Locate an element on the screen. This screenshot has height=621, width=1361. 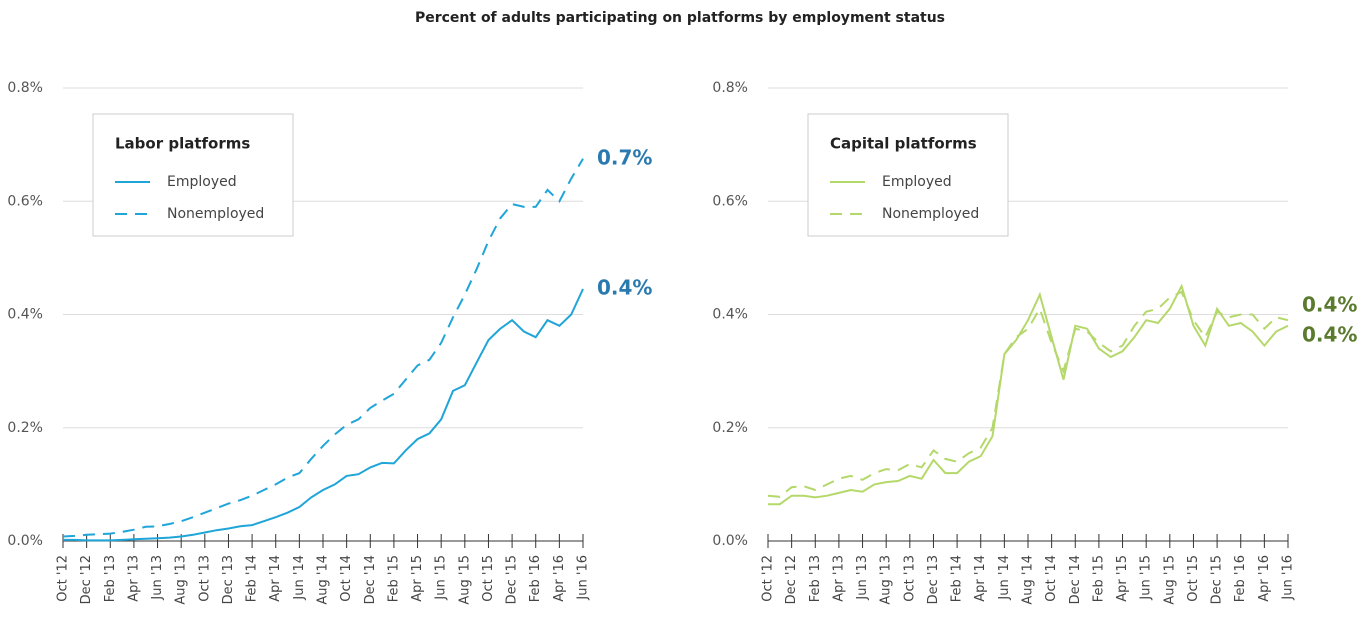
end-label: 0.7% is located at coordinates (624, 157).